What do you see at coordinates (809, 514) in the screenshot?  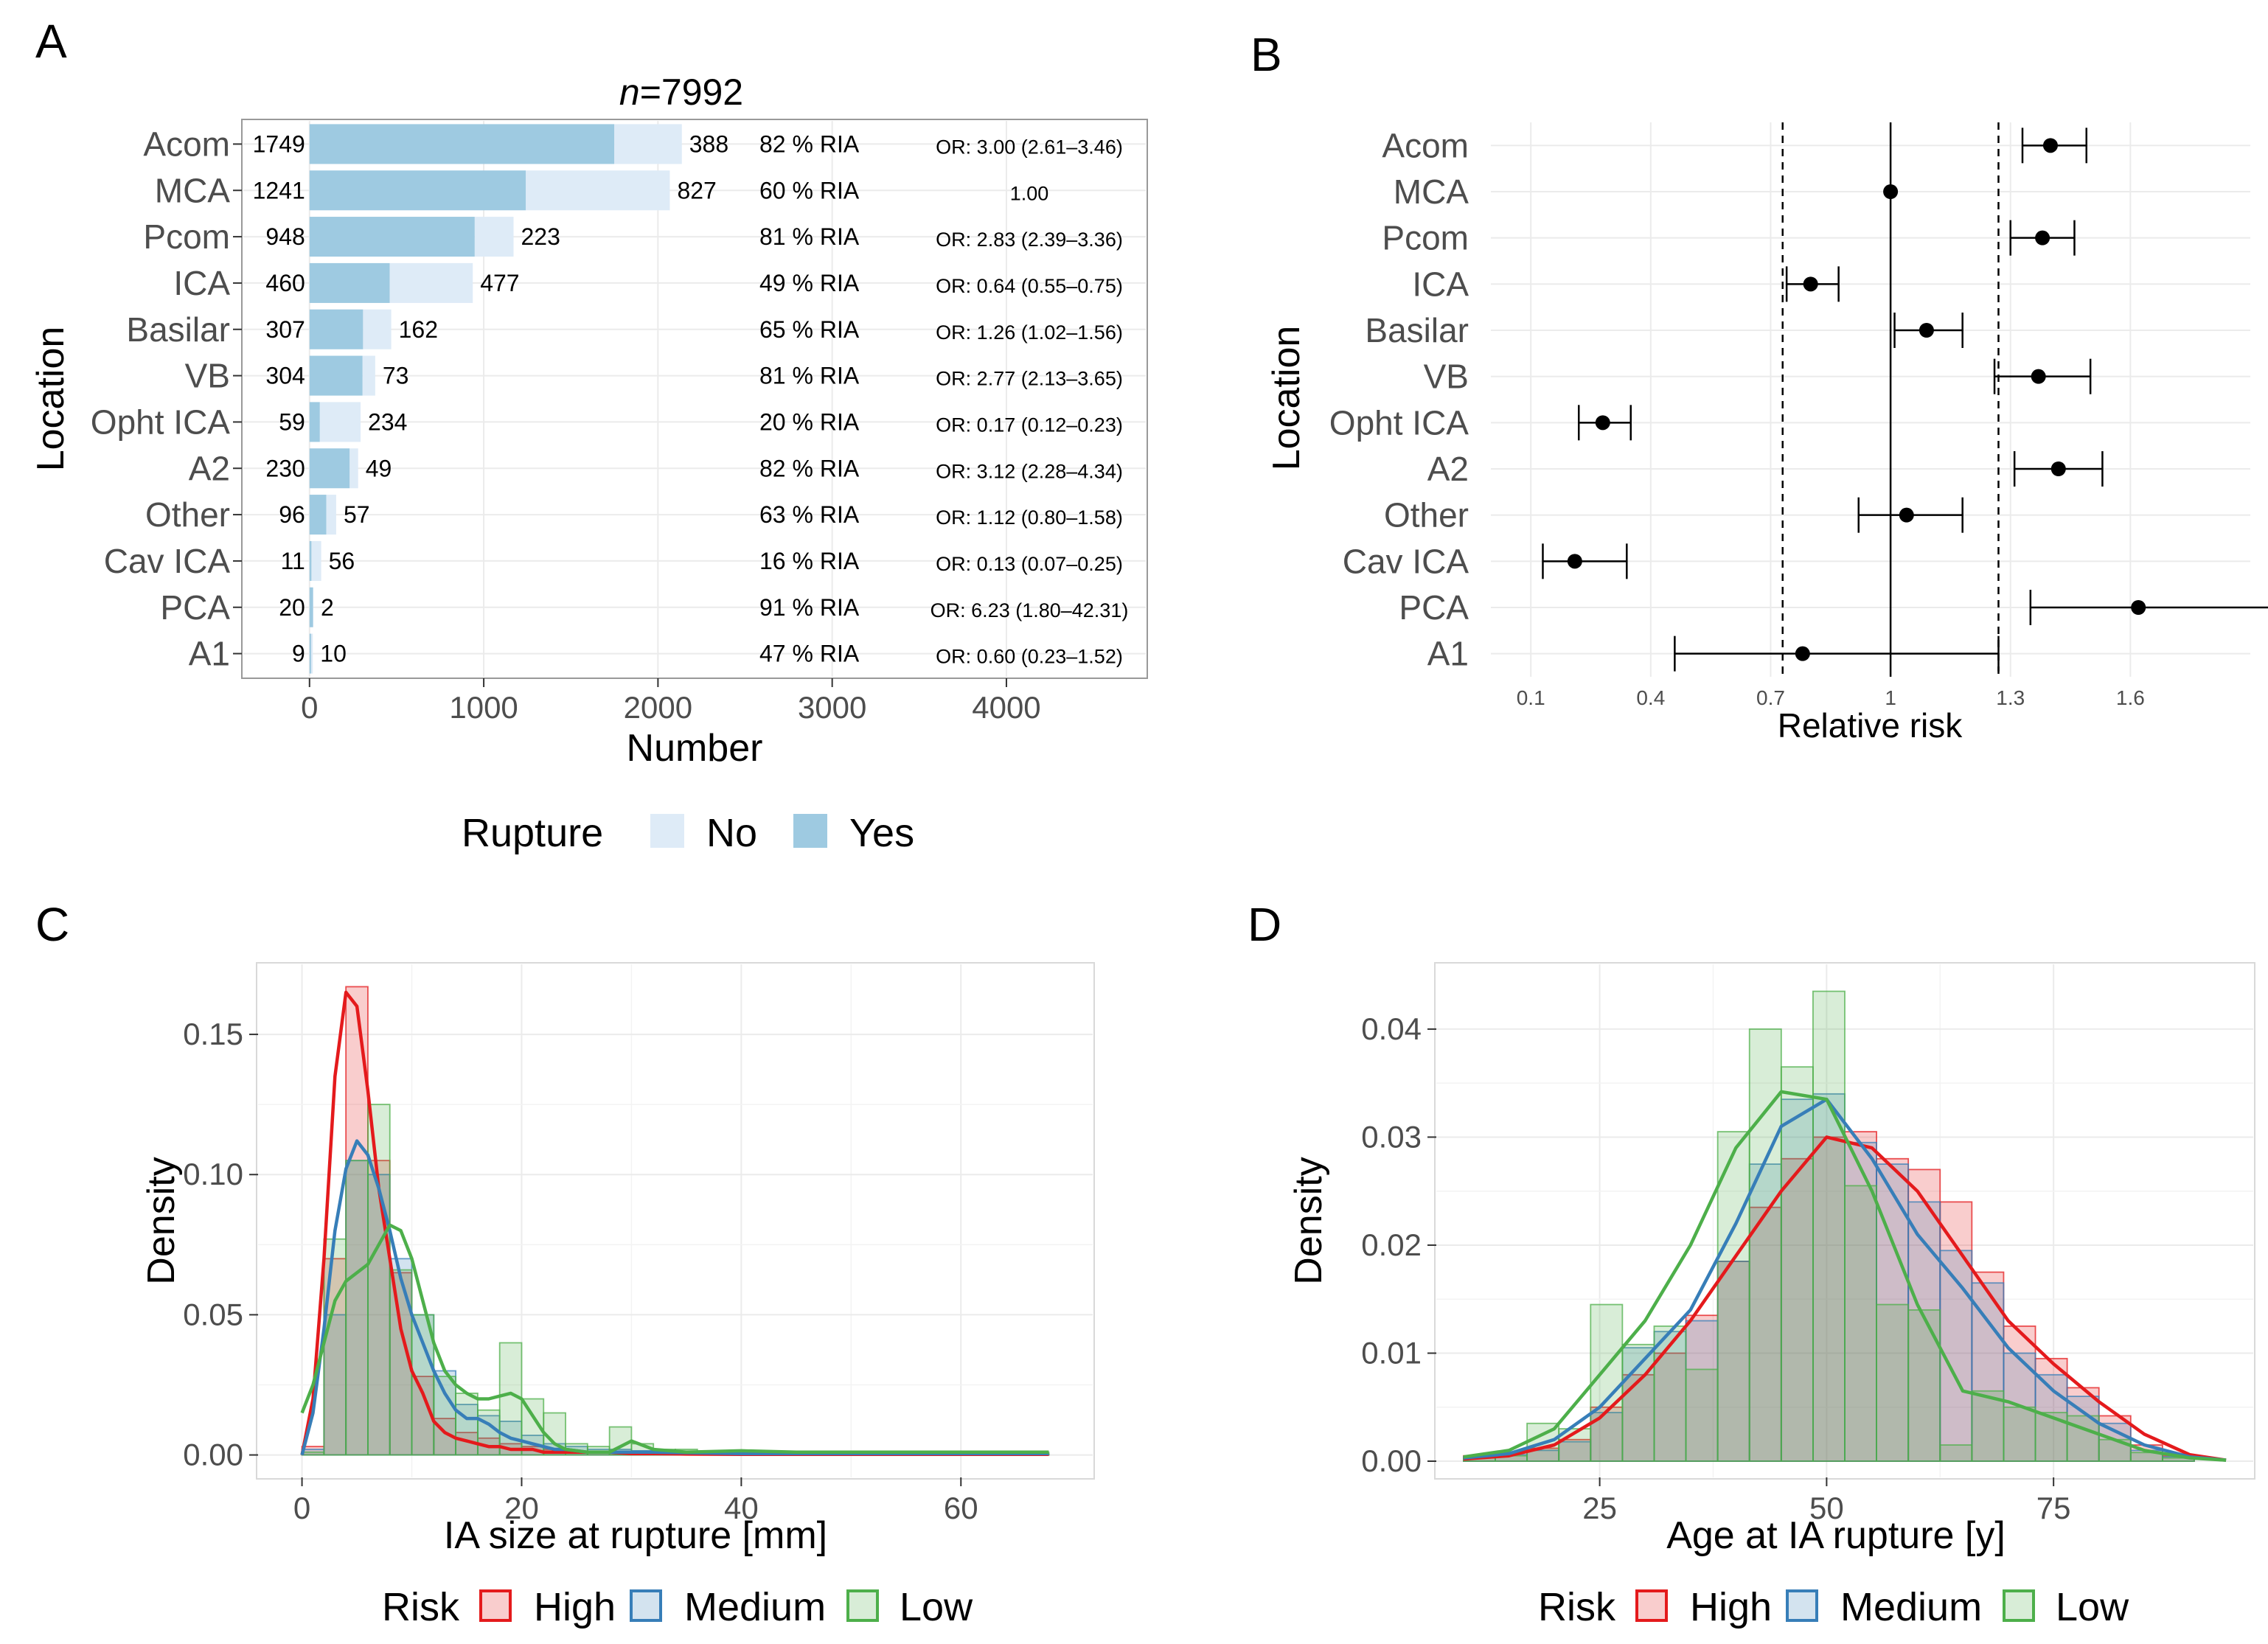 I see `ria-other: 63 % RIA` at bounding box center [809, 514].